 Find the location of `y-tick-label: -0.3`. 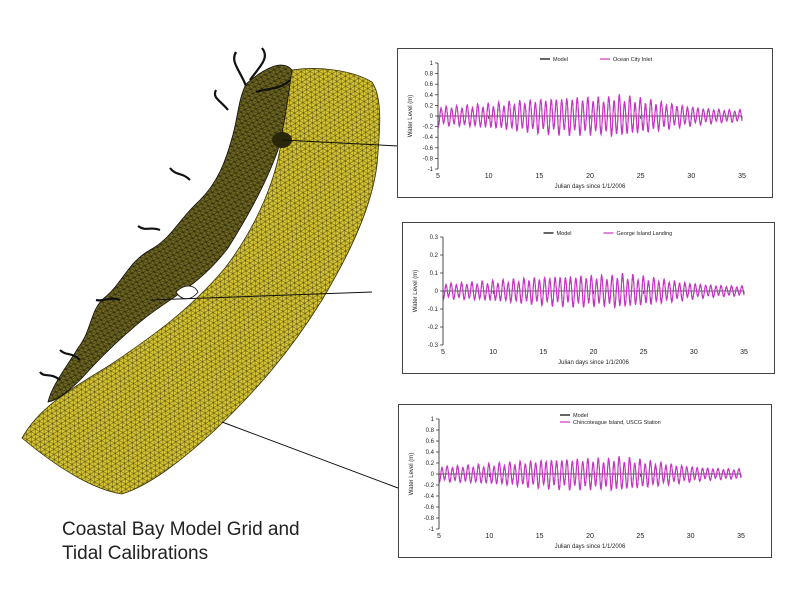

y-tick-label: -0.3 is located at coordinates (433, 346).